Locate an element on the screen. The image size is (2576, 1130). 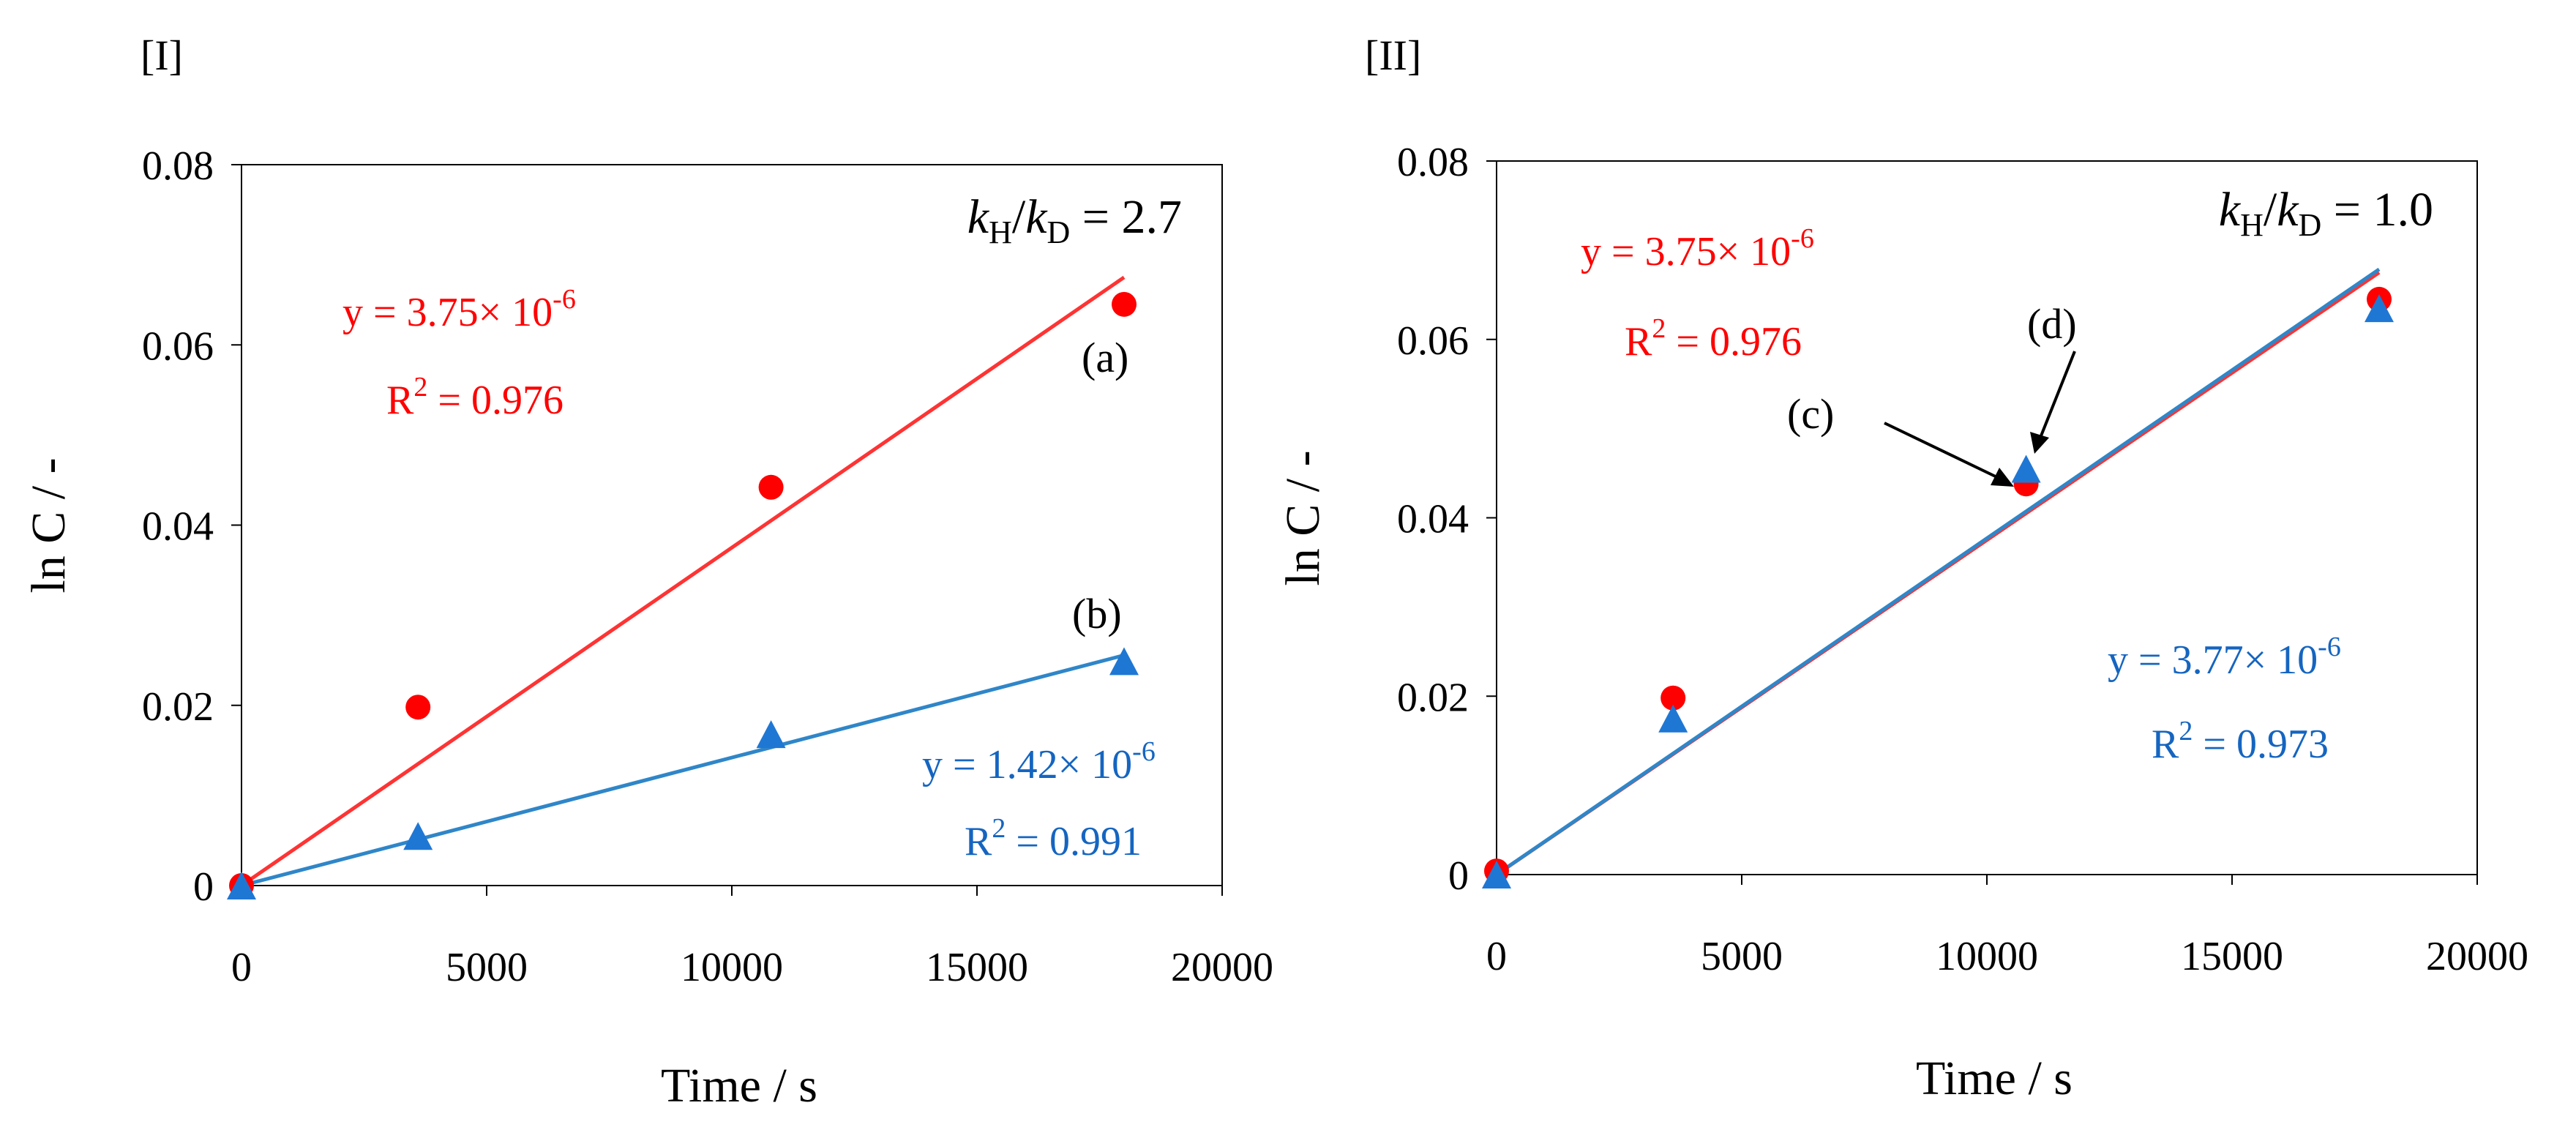
series-label-a: (a) is located at coordinates (1105, 357).